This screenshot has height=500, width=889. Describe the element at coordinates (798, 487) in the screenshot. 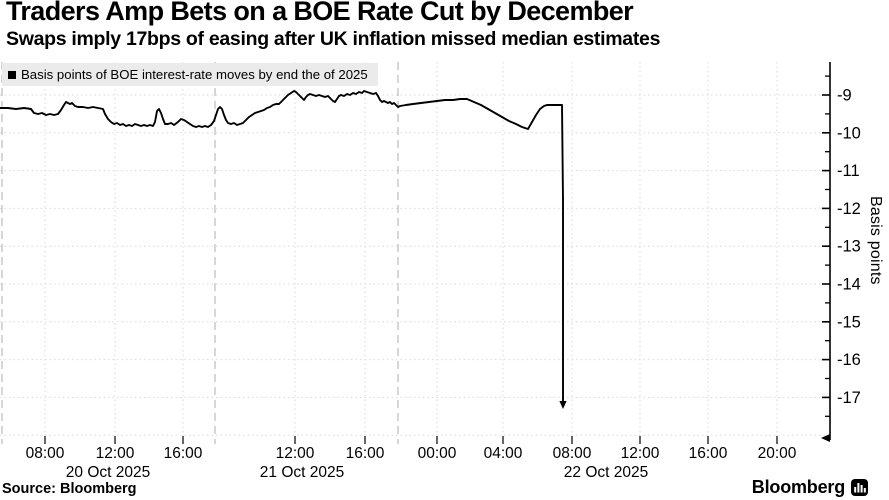

I see `bloomberg-wordmark: Bloomberg` at that location.